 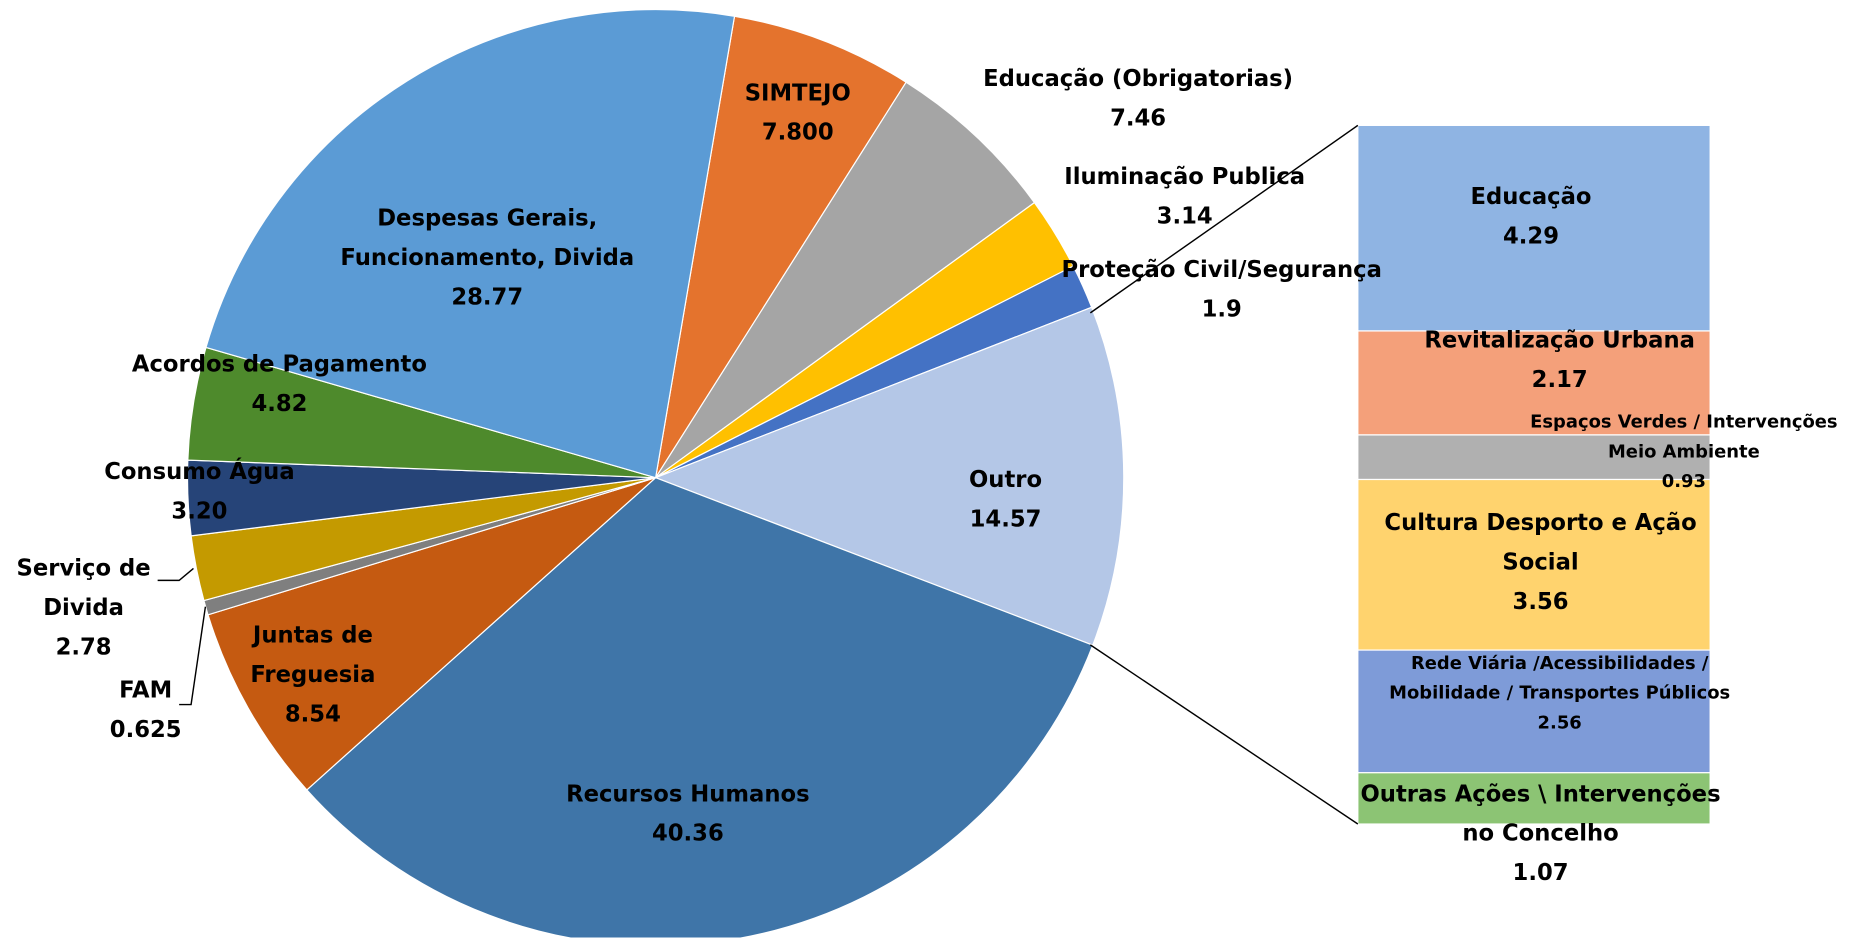 What do you see at coordinates (146, 690) in the screenshot?
I see `label-name: FAM` at bounding box center [146, 690].